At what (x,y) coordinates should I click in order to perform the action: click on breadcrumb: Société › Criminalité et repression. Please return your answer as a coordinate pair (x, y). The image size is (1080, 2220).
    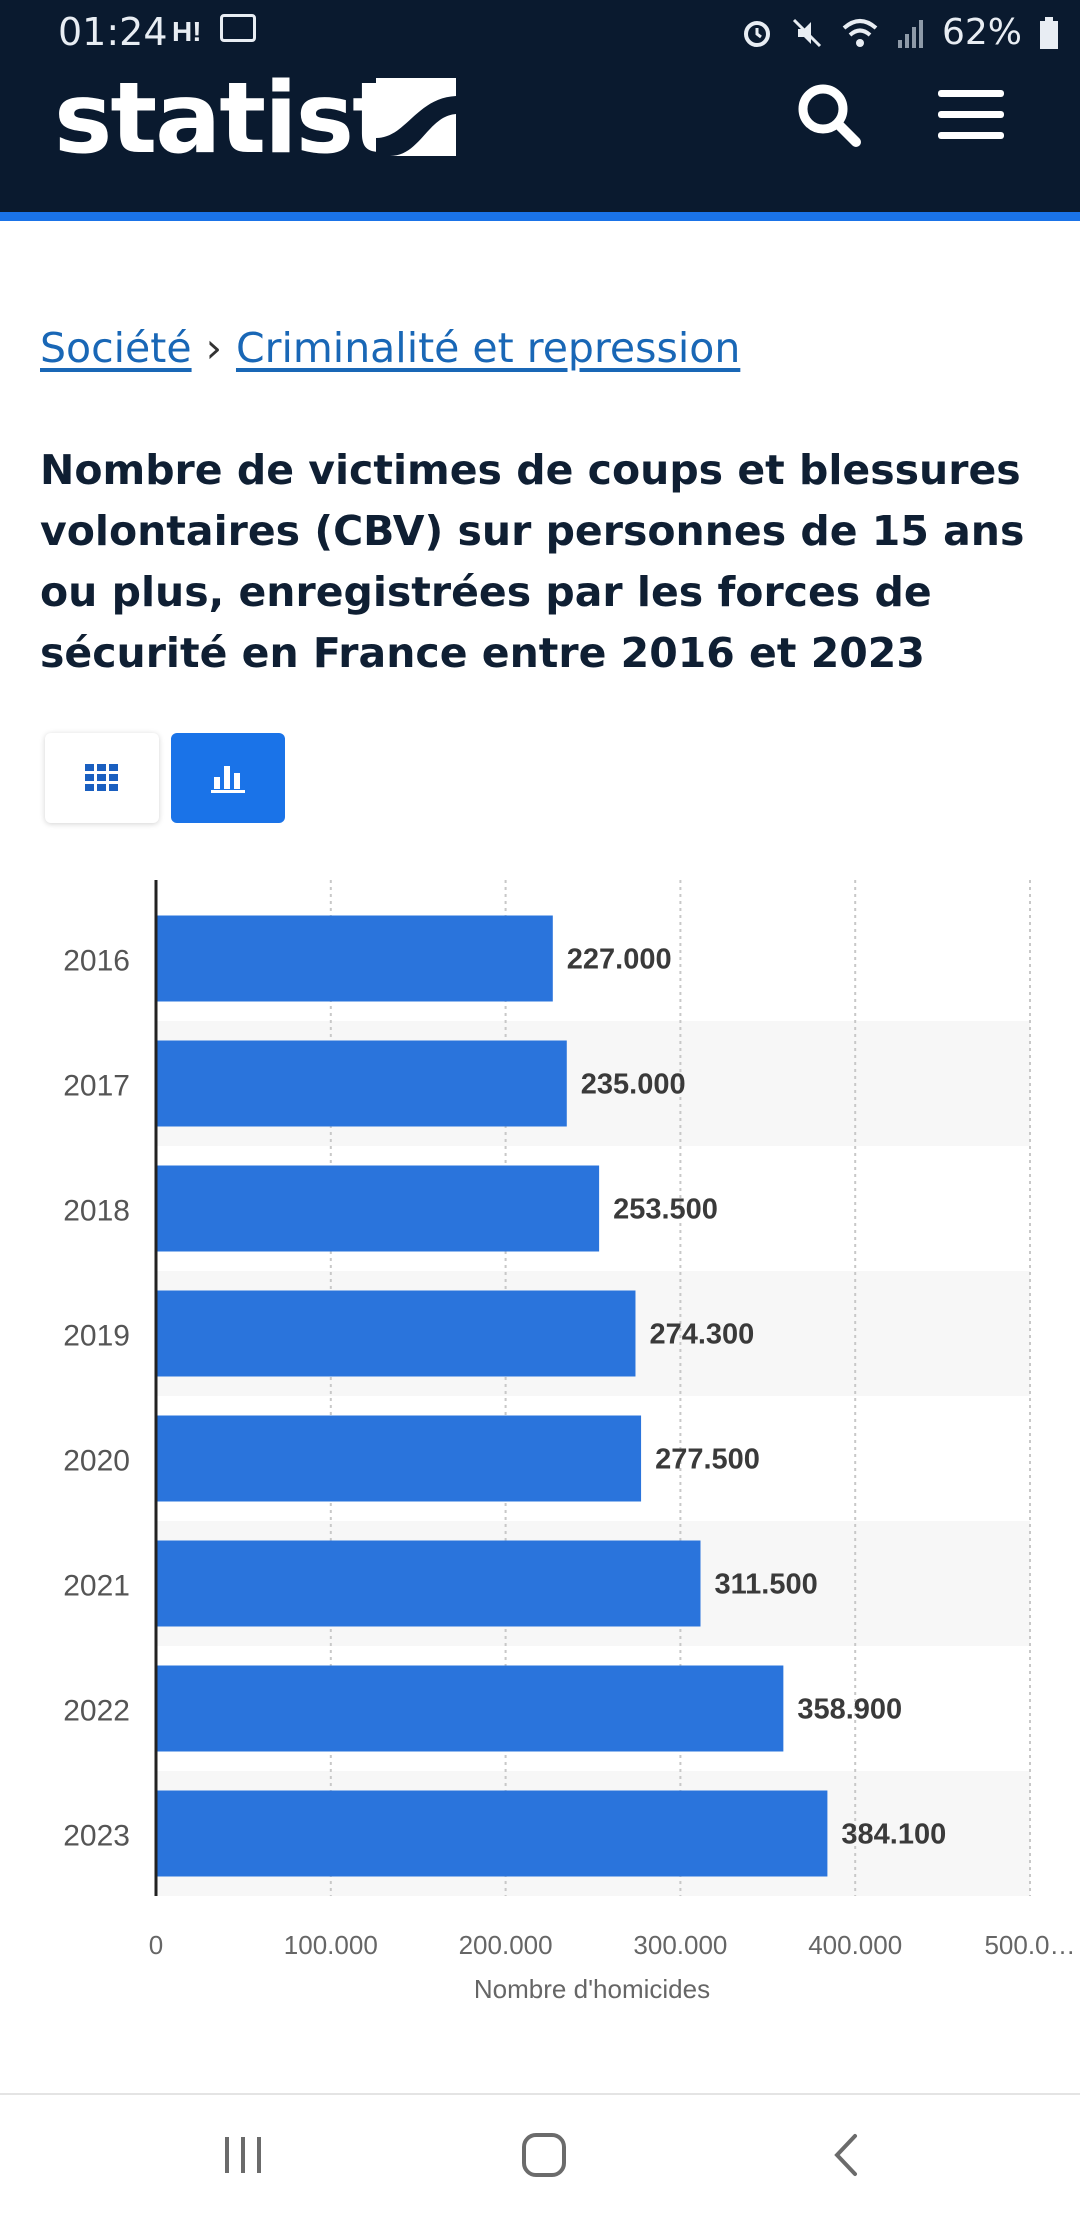
    Looking at the image, I should click on (390, 348).